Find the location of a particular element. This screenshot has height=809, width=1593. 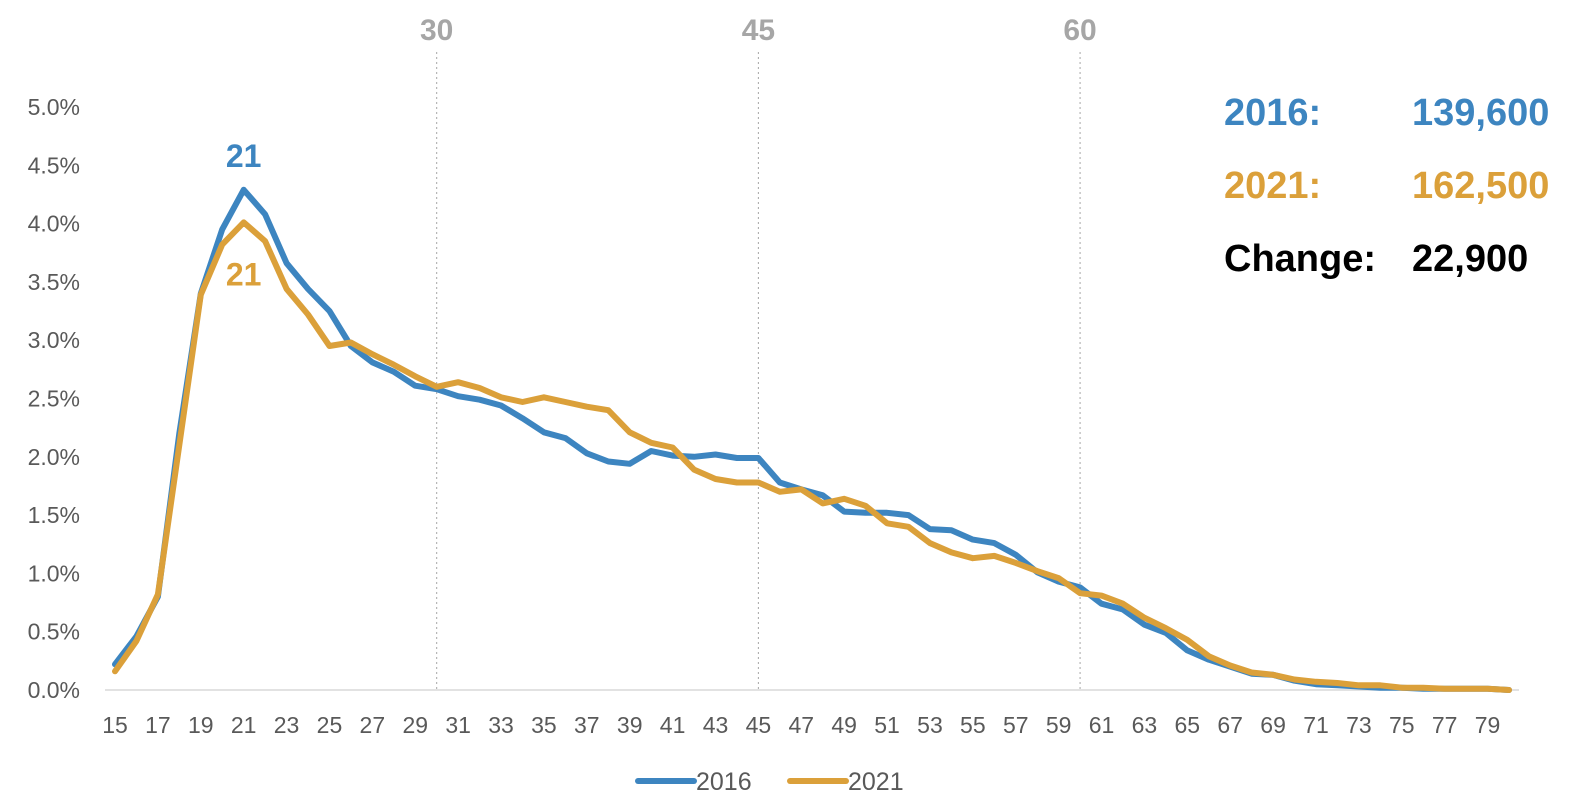

peak-label-2016: 21 is located at coordinates (244, 156).